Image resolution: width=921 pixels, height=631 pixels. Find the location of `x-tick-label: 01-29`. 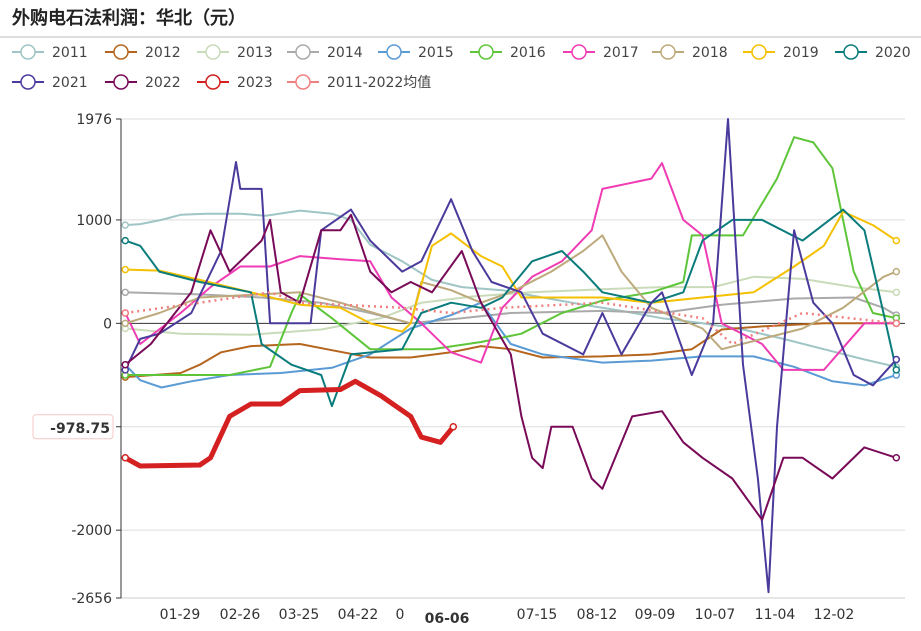

x-tick-label: 01-29 is located at coordinates (180, 615).